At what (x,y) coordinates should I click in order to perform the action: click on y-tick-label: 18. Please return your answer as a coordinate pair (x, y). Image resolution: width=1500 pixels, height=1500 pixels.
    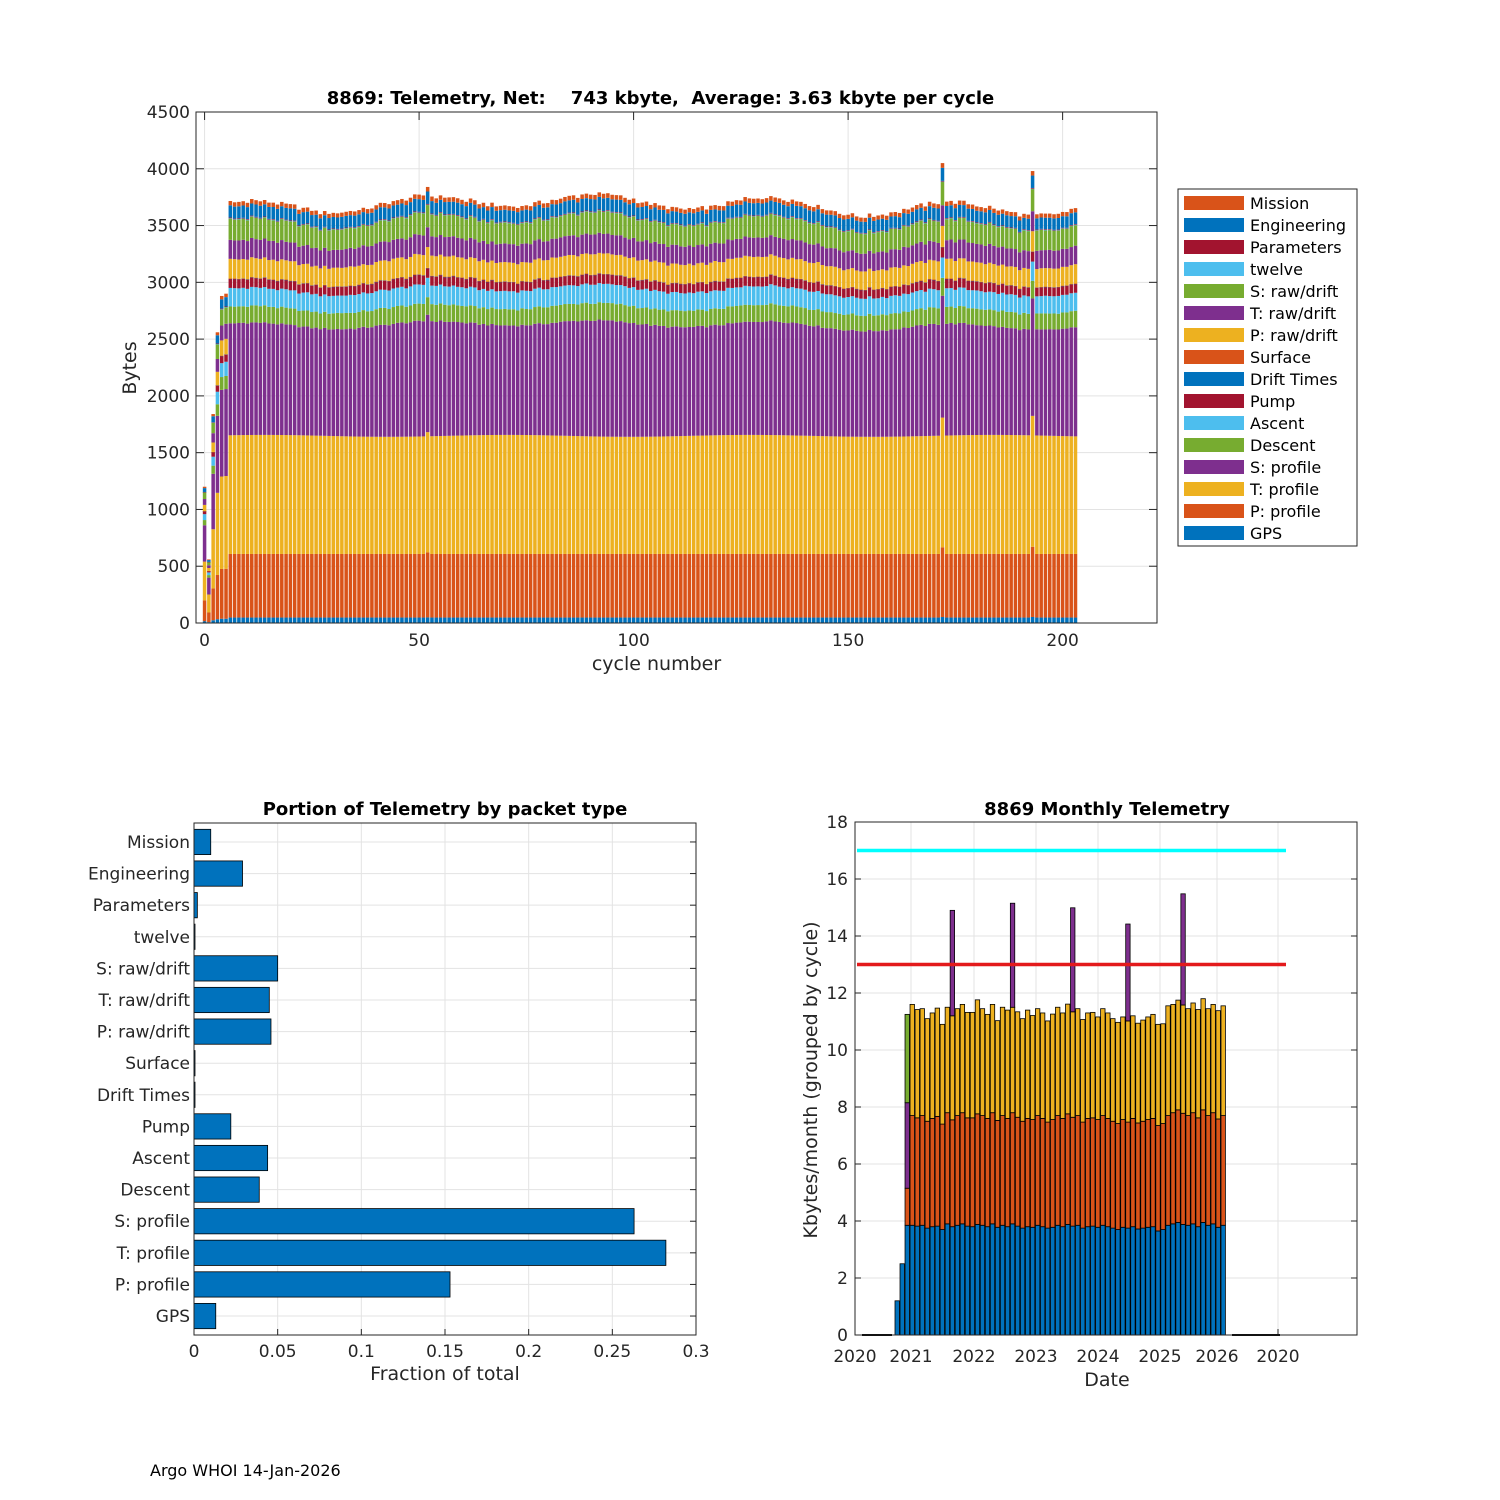
    Looking at the image, I should click on (837, 823).